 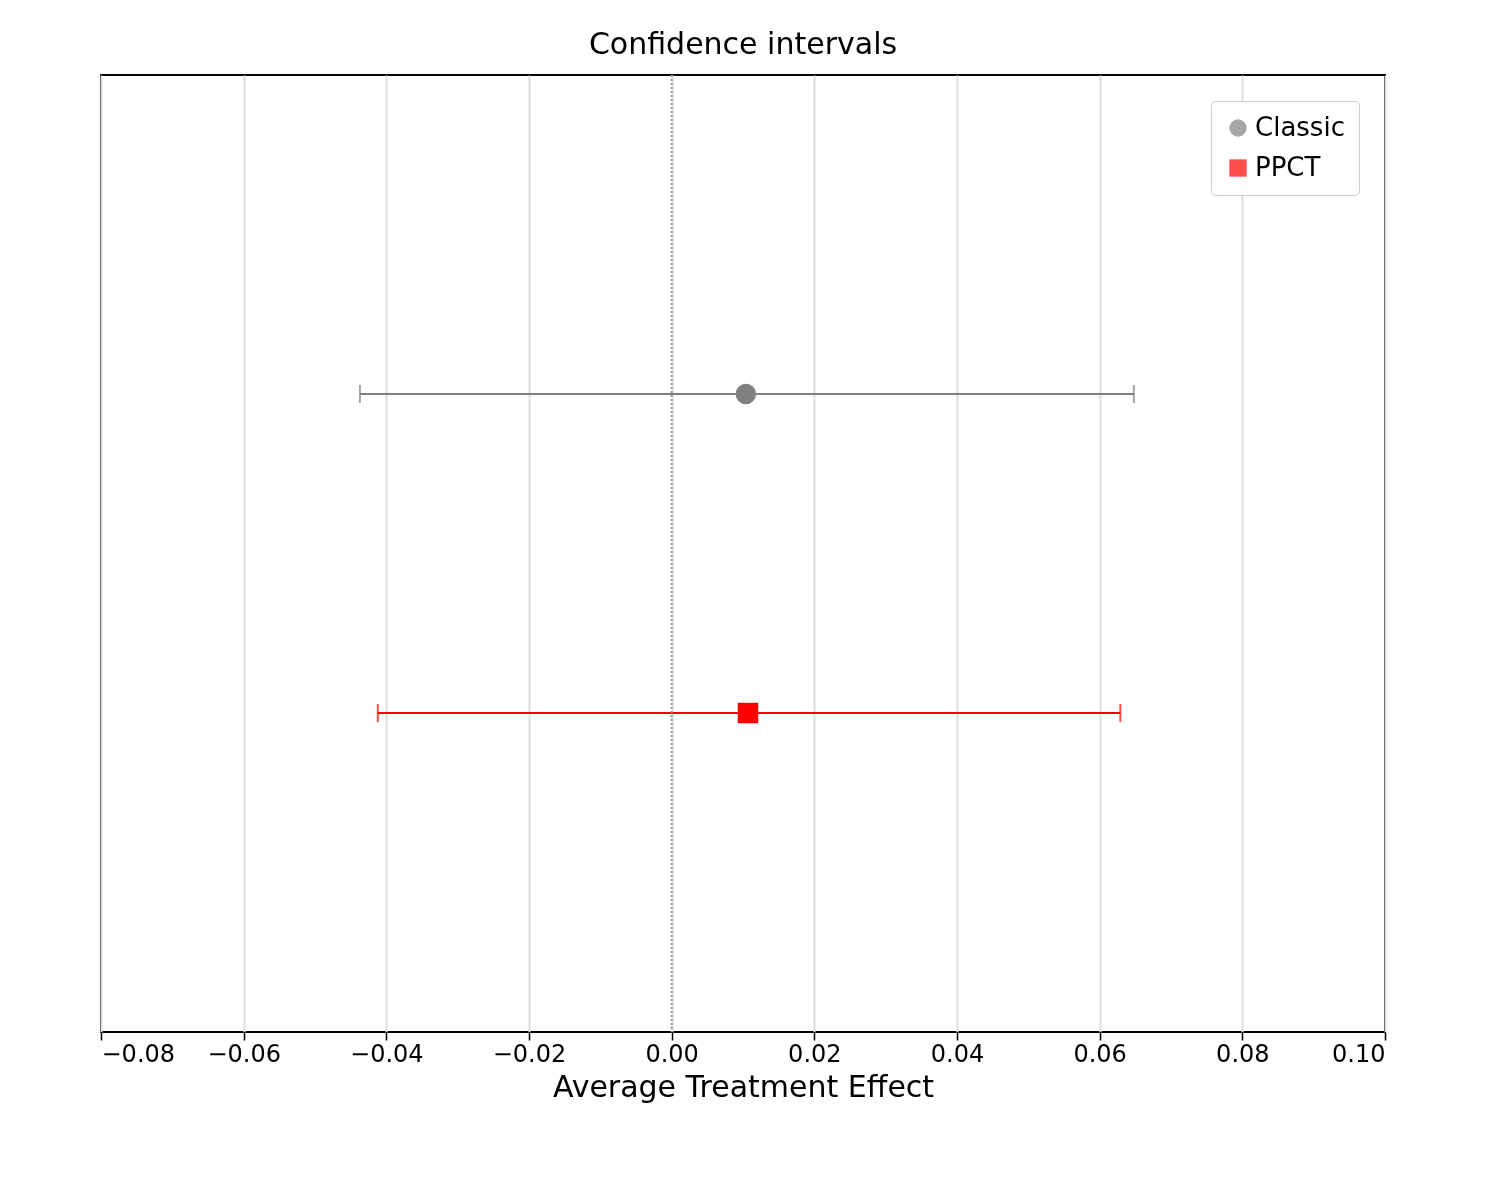 I want to click on x-tick-label: −0.08, so click(x=138, y=1053).